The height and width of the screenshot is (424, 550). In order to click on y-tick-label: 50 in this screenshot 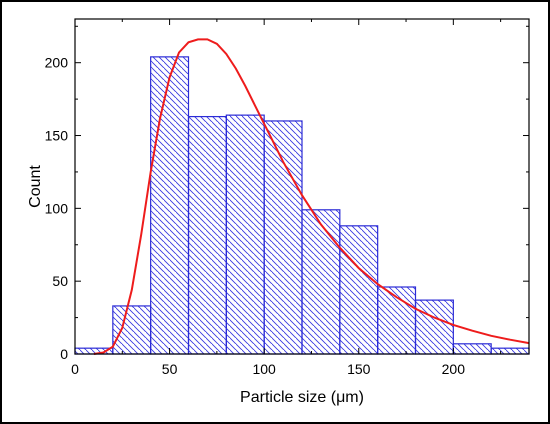, I will do `click(60, 281)`.